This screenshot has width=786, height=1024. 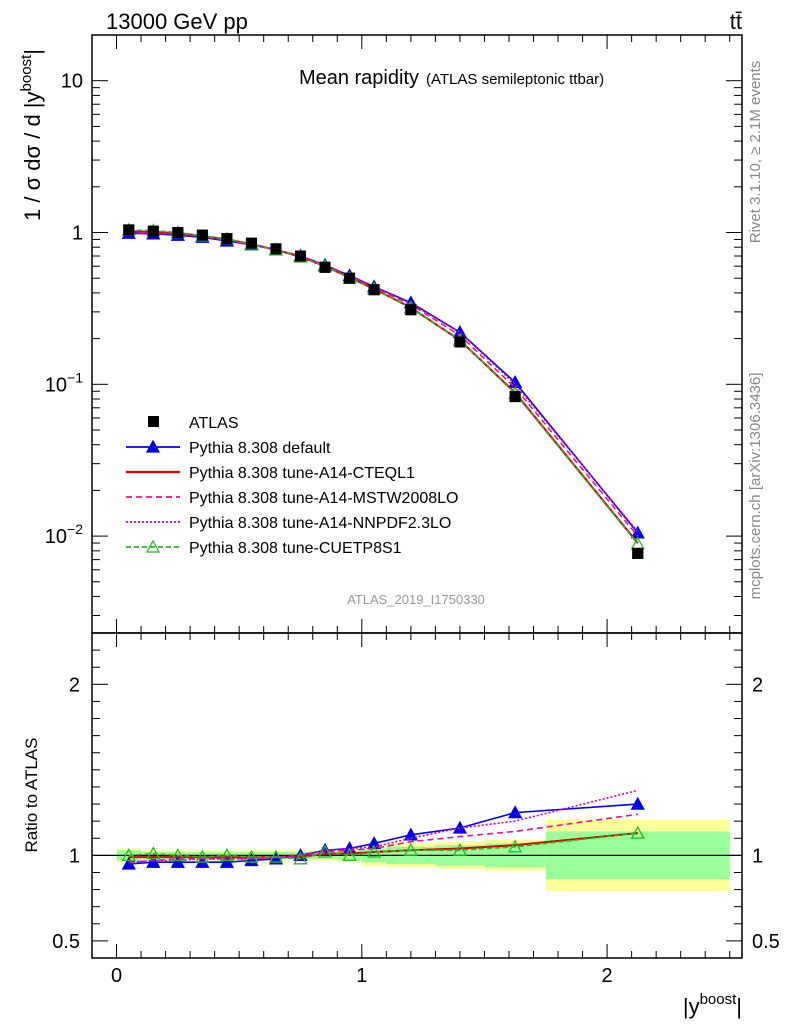 I want to click on x-axis-label: |yboost|, so click(x=712, y=1005).